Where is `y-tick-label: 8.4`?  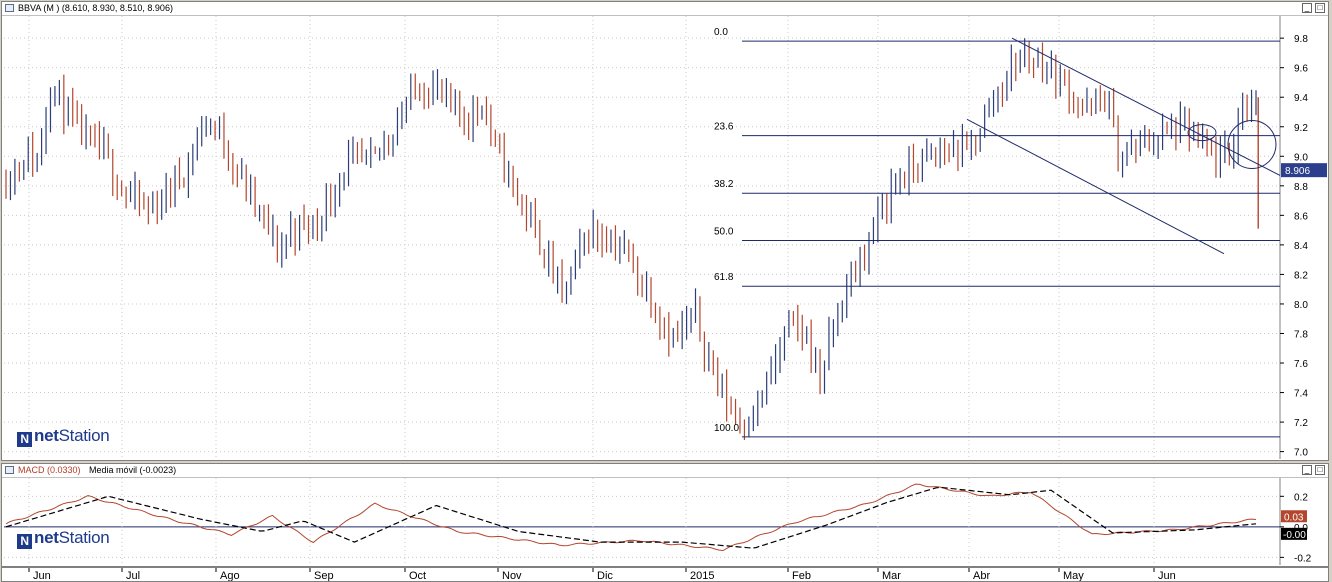
y-tick-label: 8.4 is located at coordinates (1301, 246).